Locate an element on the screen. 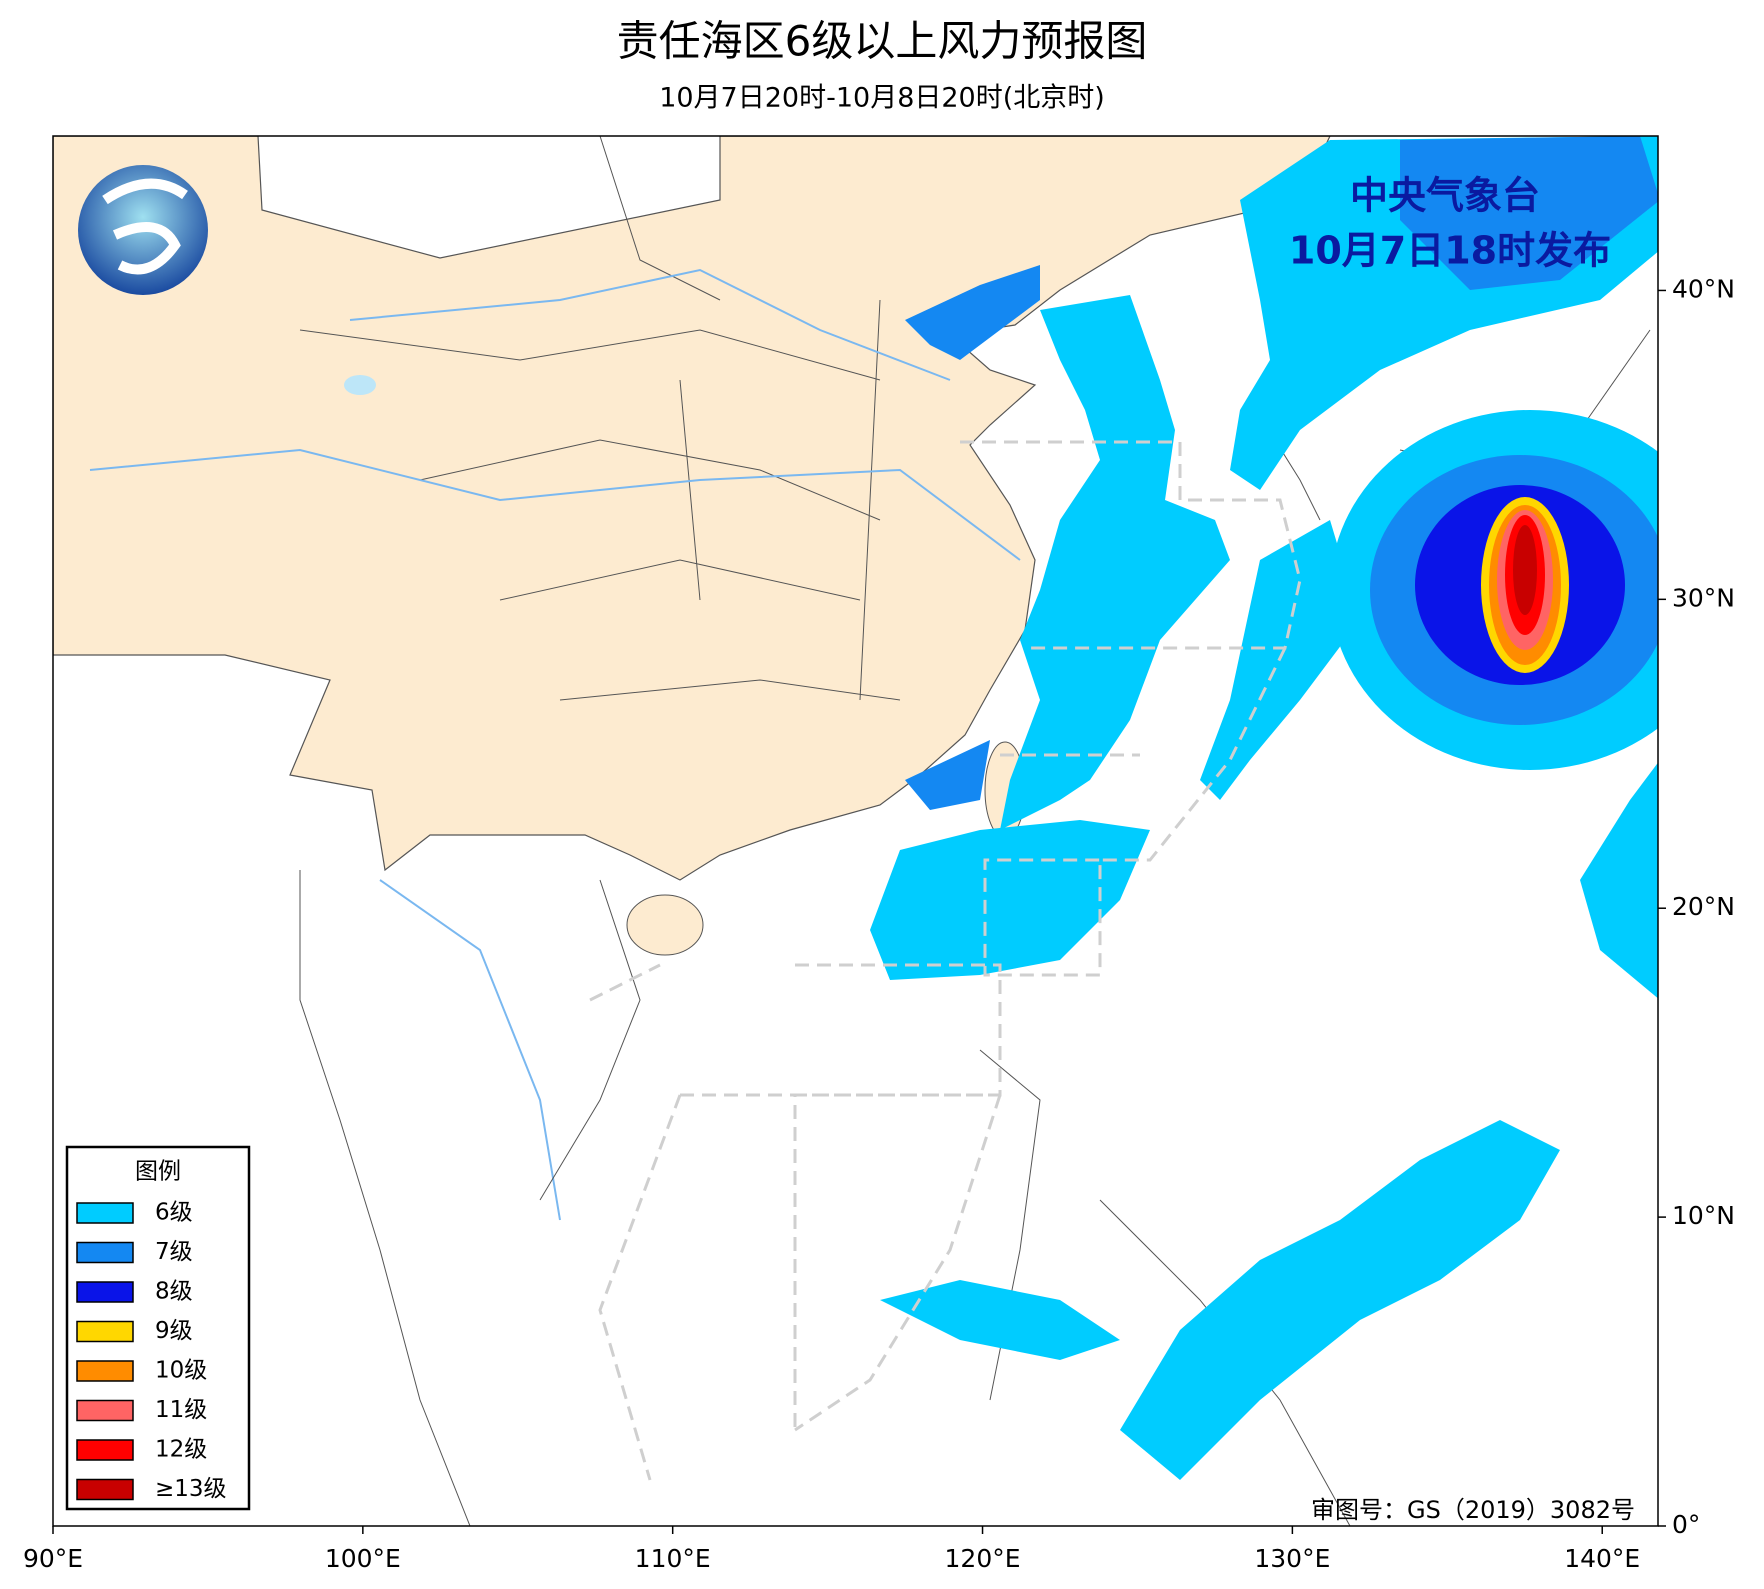 The width and height of the screenshot is (1764, 1589). legend-label: 8级 is located at coordinates (174, 1292).